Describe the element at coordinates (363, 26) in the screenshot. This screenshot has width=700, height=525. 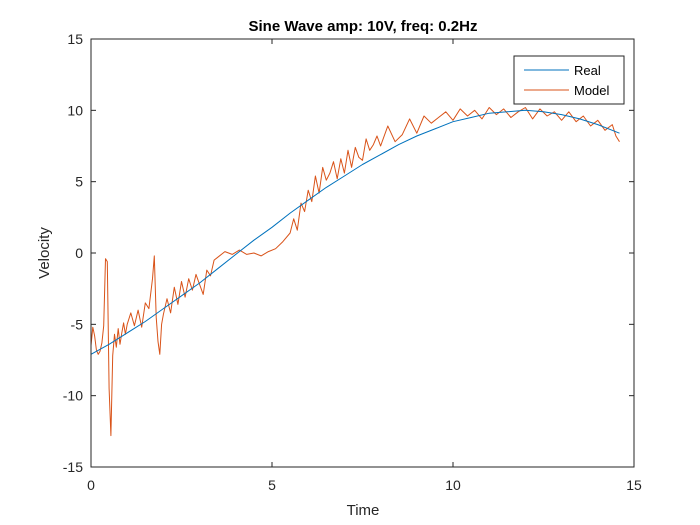
I see `chart-title: Sine Wave amp: 10V, freq: 0.2Hz` at that location.